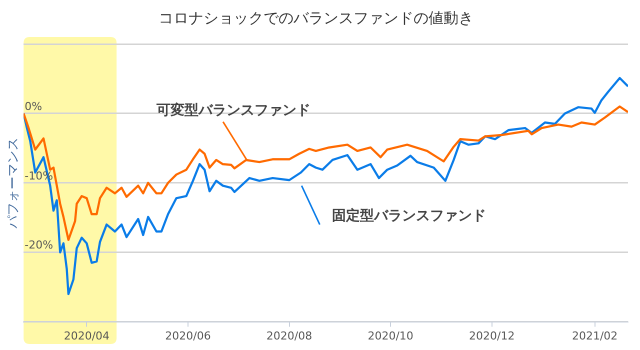 The image size is (640, 350). I want to click on y-tick-label: -20%, so click(39, 245).